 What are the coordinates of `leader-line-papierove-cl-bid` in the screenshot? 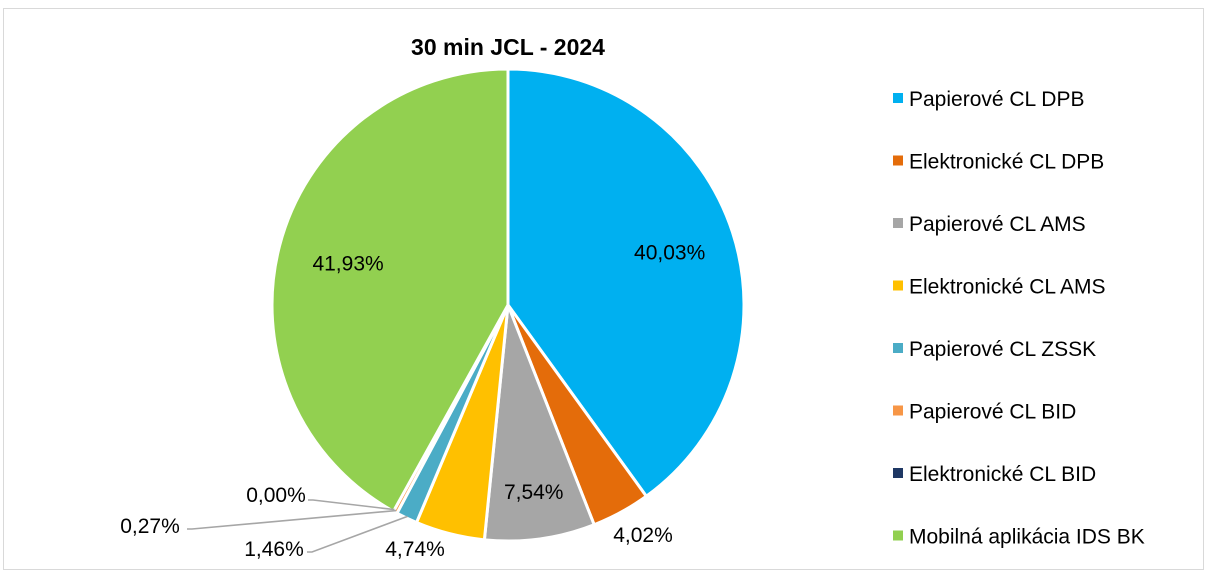 It's located at (292, 519).